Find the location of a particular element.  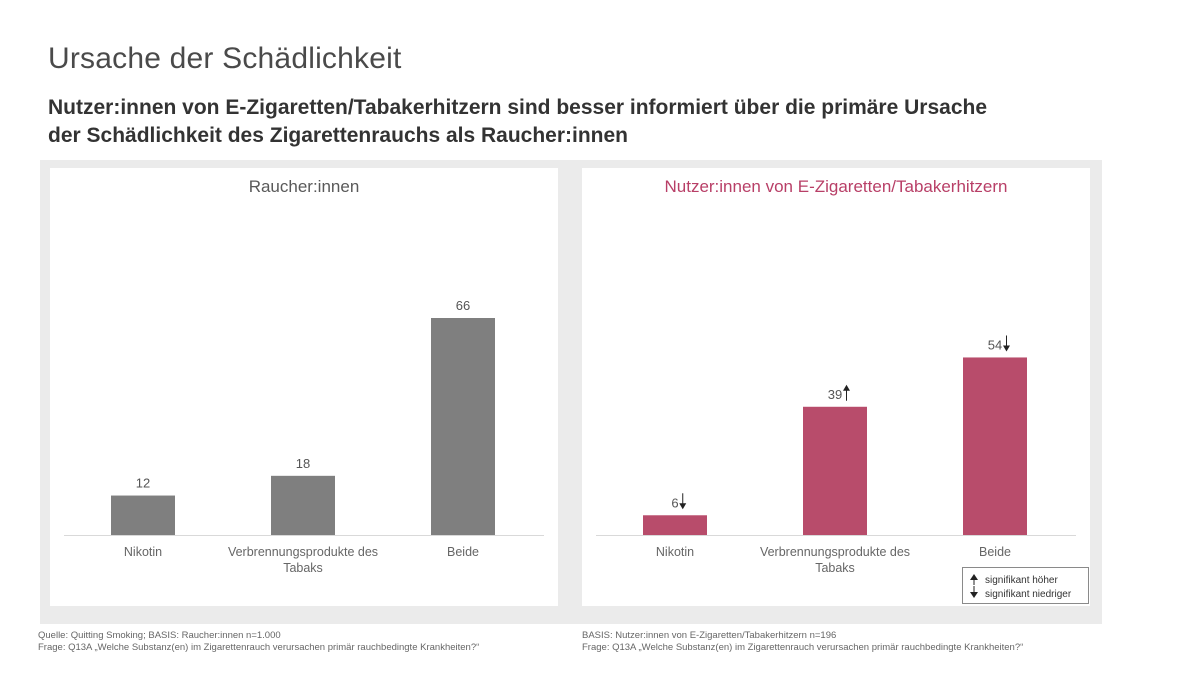

data-label: 54 is located at coordinates (995, 344).